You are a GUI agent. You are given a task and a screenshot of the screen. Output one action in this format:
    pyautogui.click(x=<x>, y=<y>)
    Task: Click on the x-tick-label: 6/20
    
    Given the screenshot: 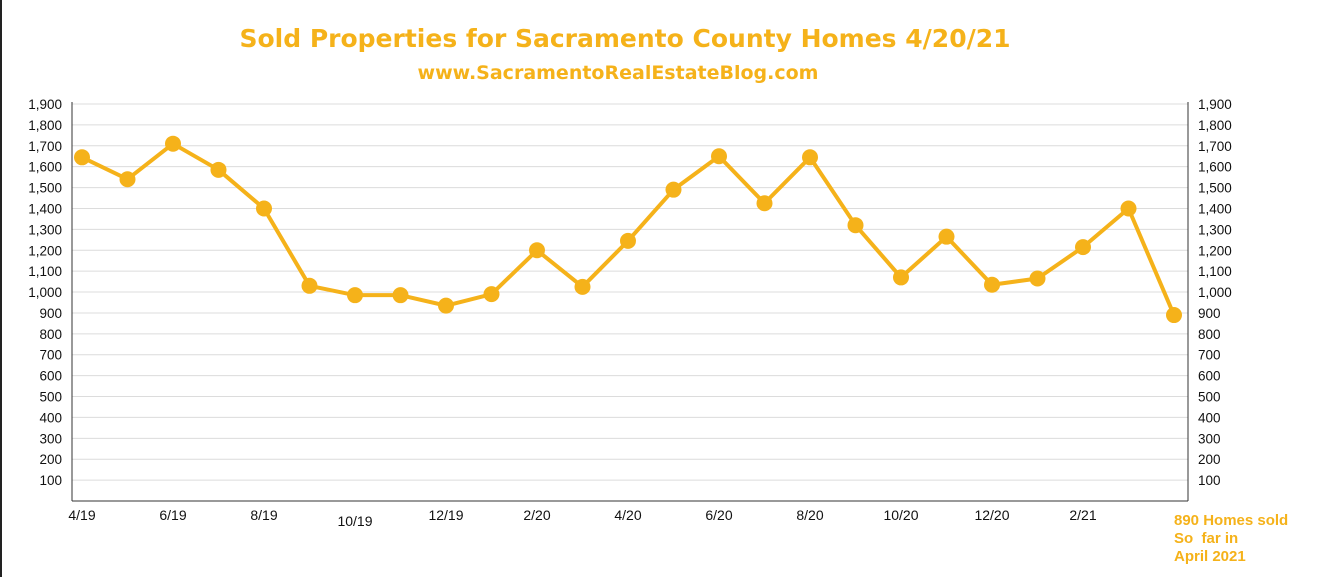 What is the action you would take?
    pyautogui.click(x=718, y=515)
    